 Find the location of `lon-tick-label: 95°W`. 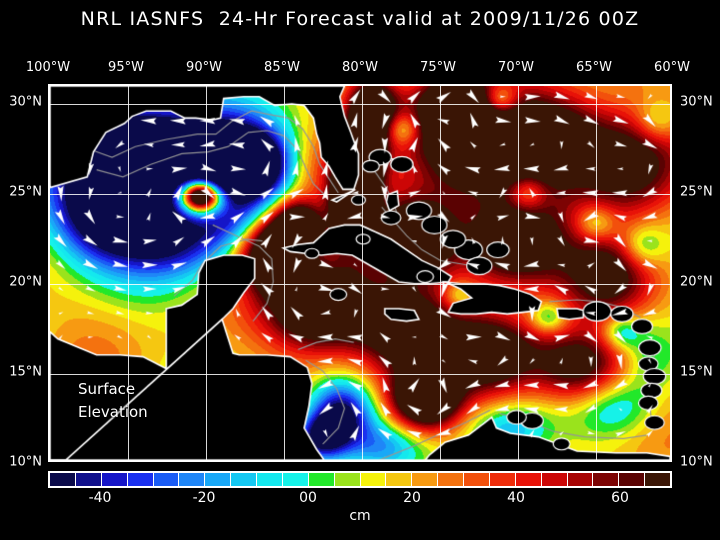

lon-tick-label: 95°W is located at coordinates (126, 67).